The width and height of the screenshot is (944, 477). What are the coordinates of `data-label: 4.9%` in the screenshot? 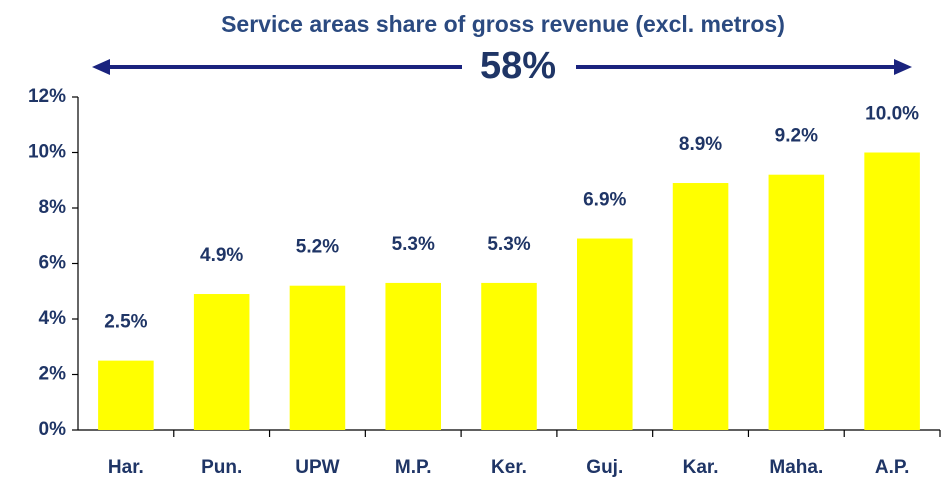 It's located at (221, 255).